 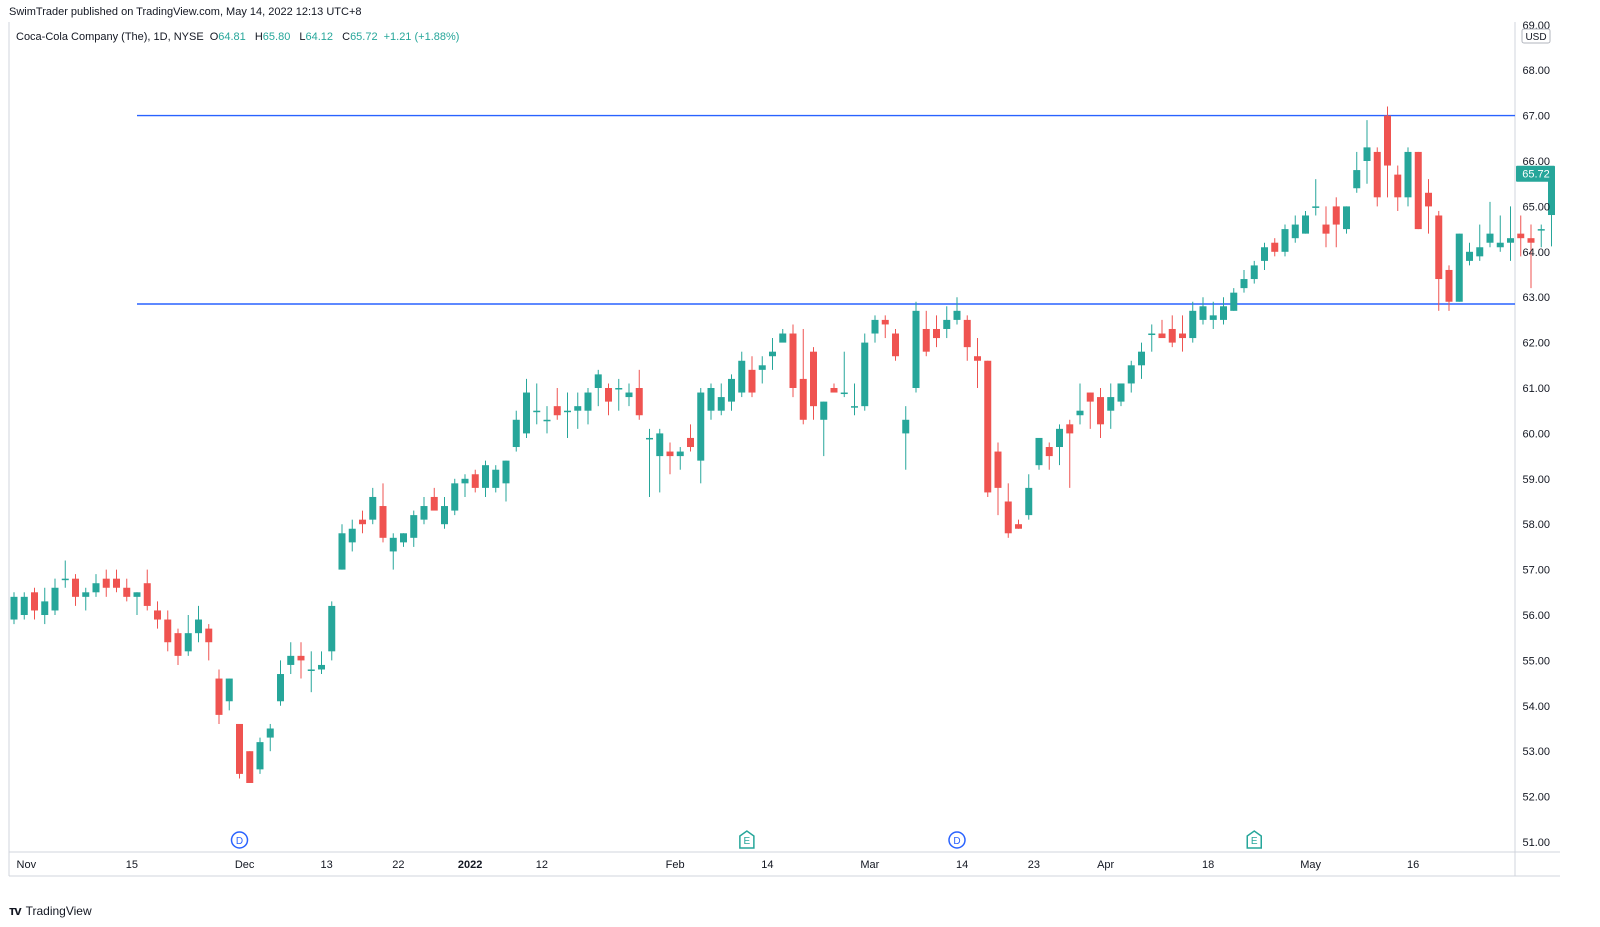 What do you see at coordinates (1536, 616) in the screenshot?
I see `price-tick-label: 56.00` at bounding box center [1536, 616].